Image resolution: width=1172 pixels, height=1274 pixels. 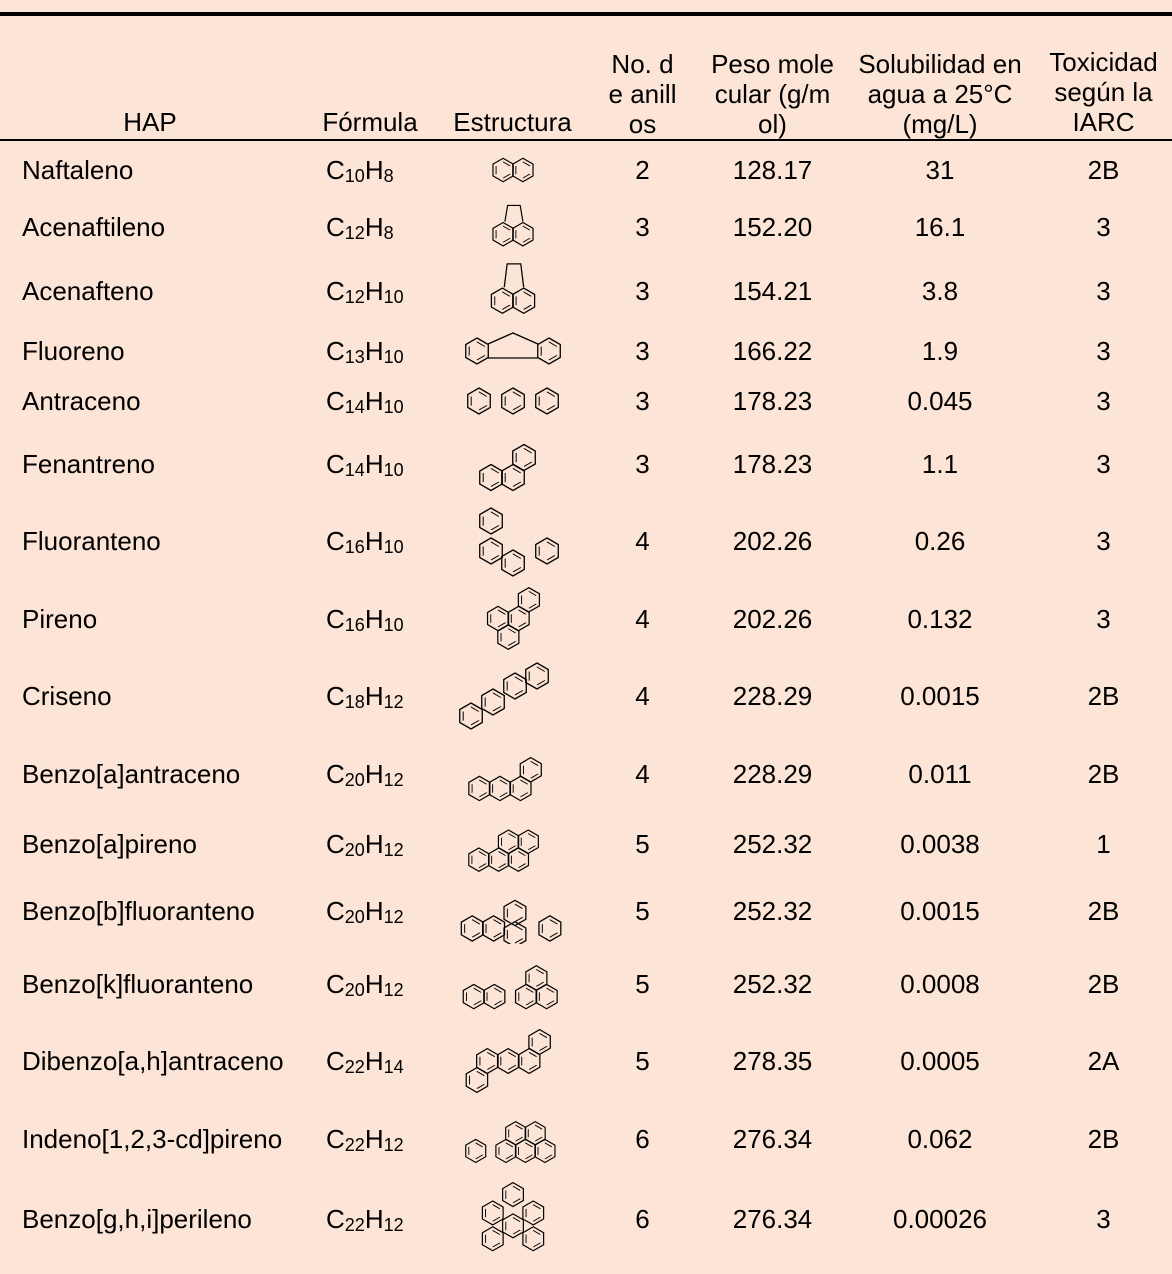 What do you see at coordinates (365, 1139) in the screenshot?
I see `formula: C22H12` at bounding box center [365, 1139].